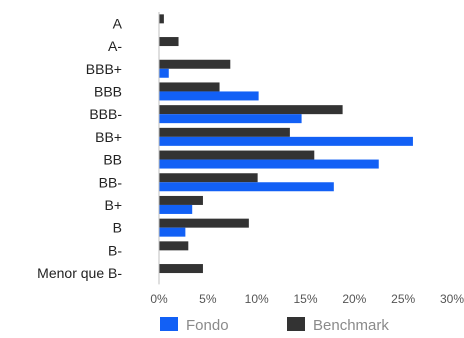  I want to click on x-tick-label: 30%, so click(452, 299).